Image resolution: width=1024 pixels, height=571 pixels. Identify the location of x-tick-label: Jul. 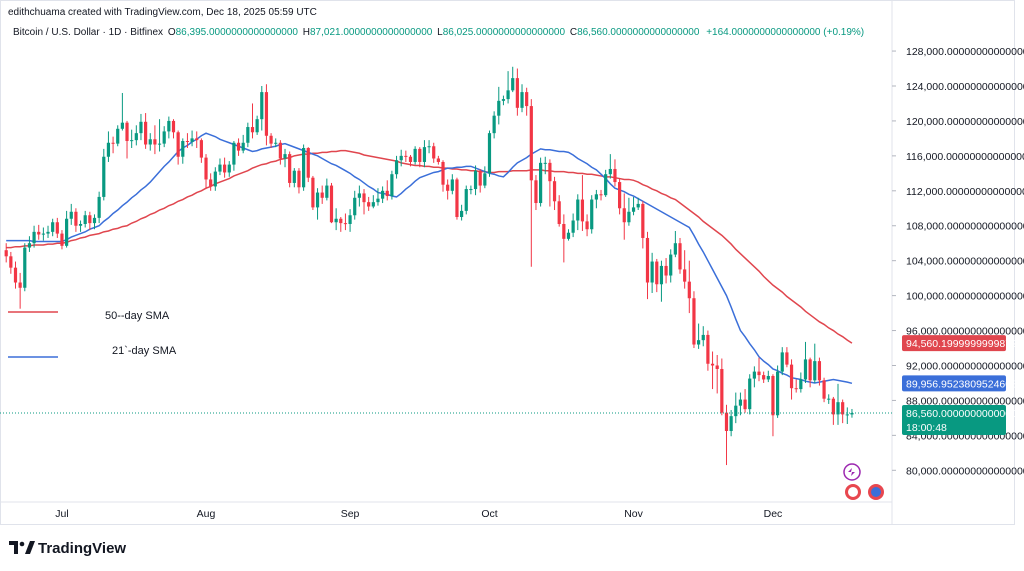
(61, 514).